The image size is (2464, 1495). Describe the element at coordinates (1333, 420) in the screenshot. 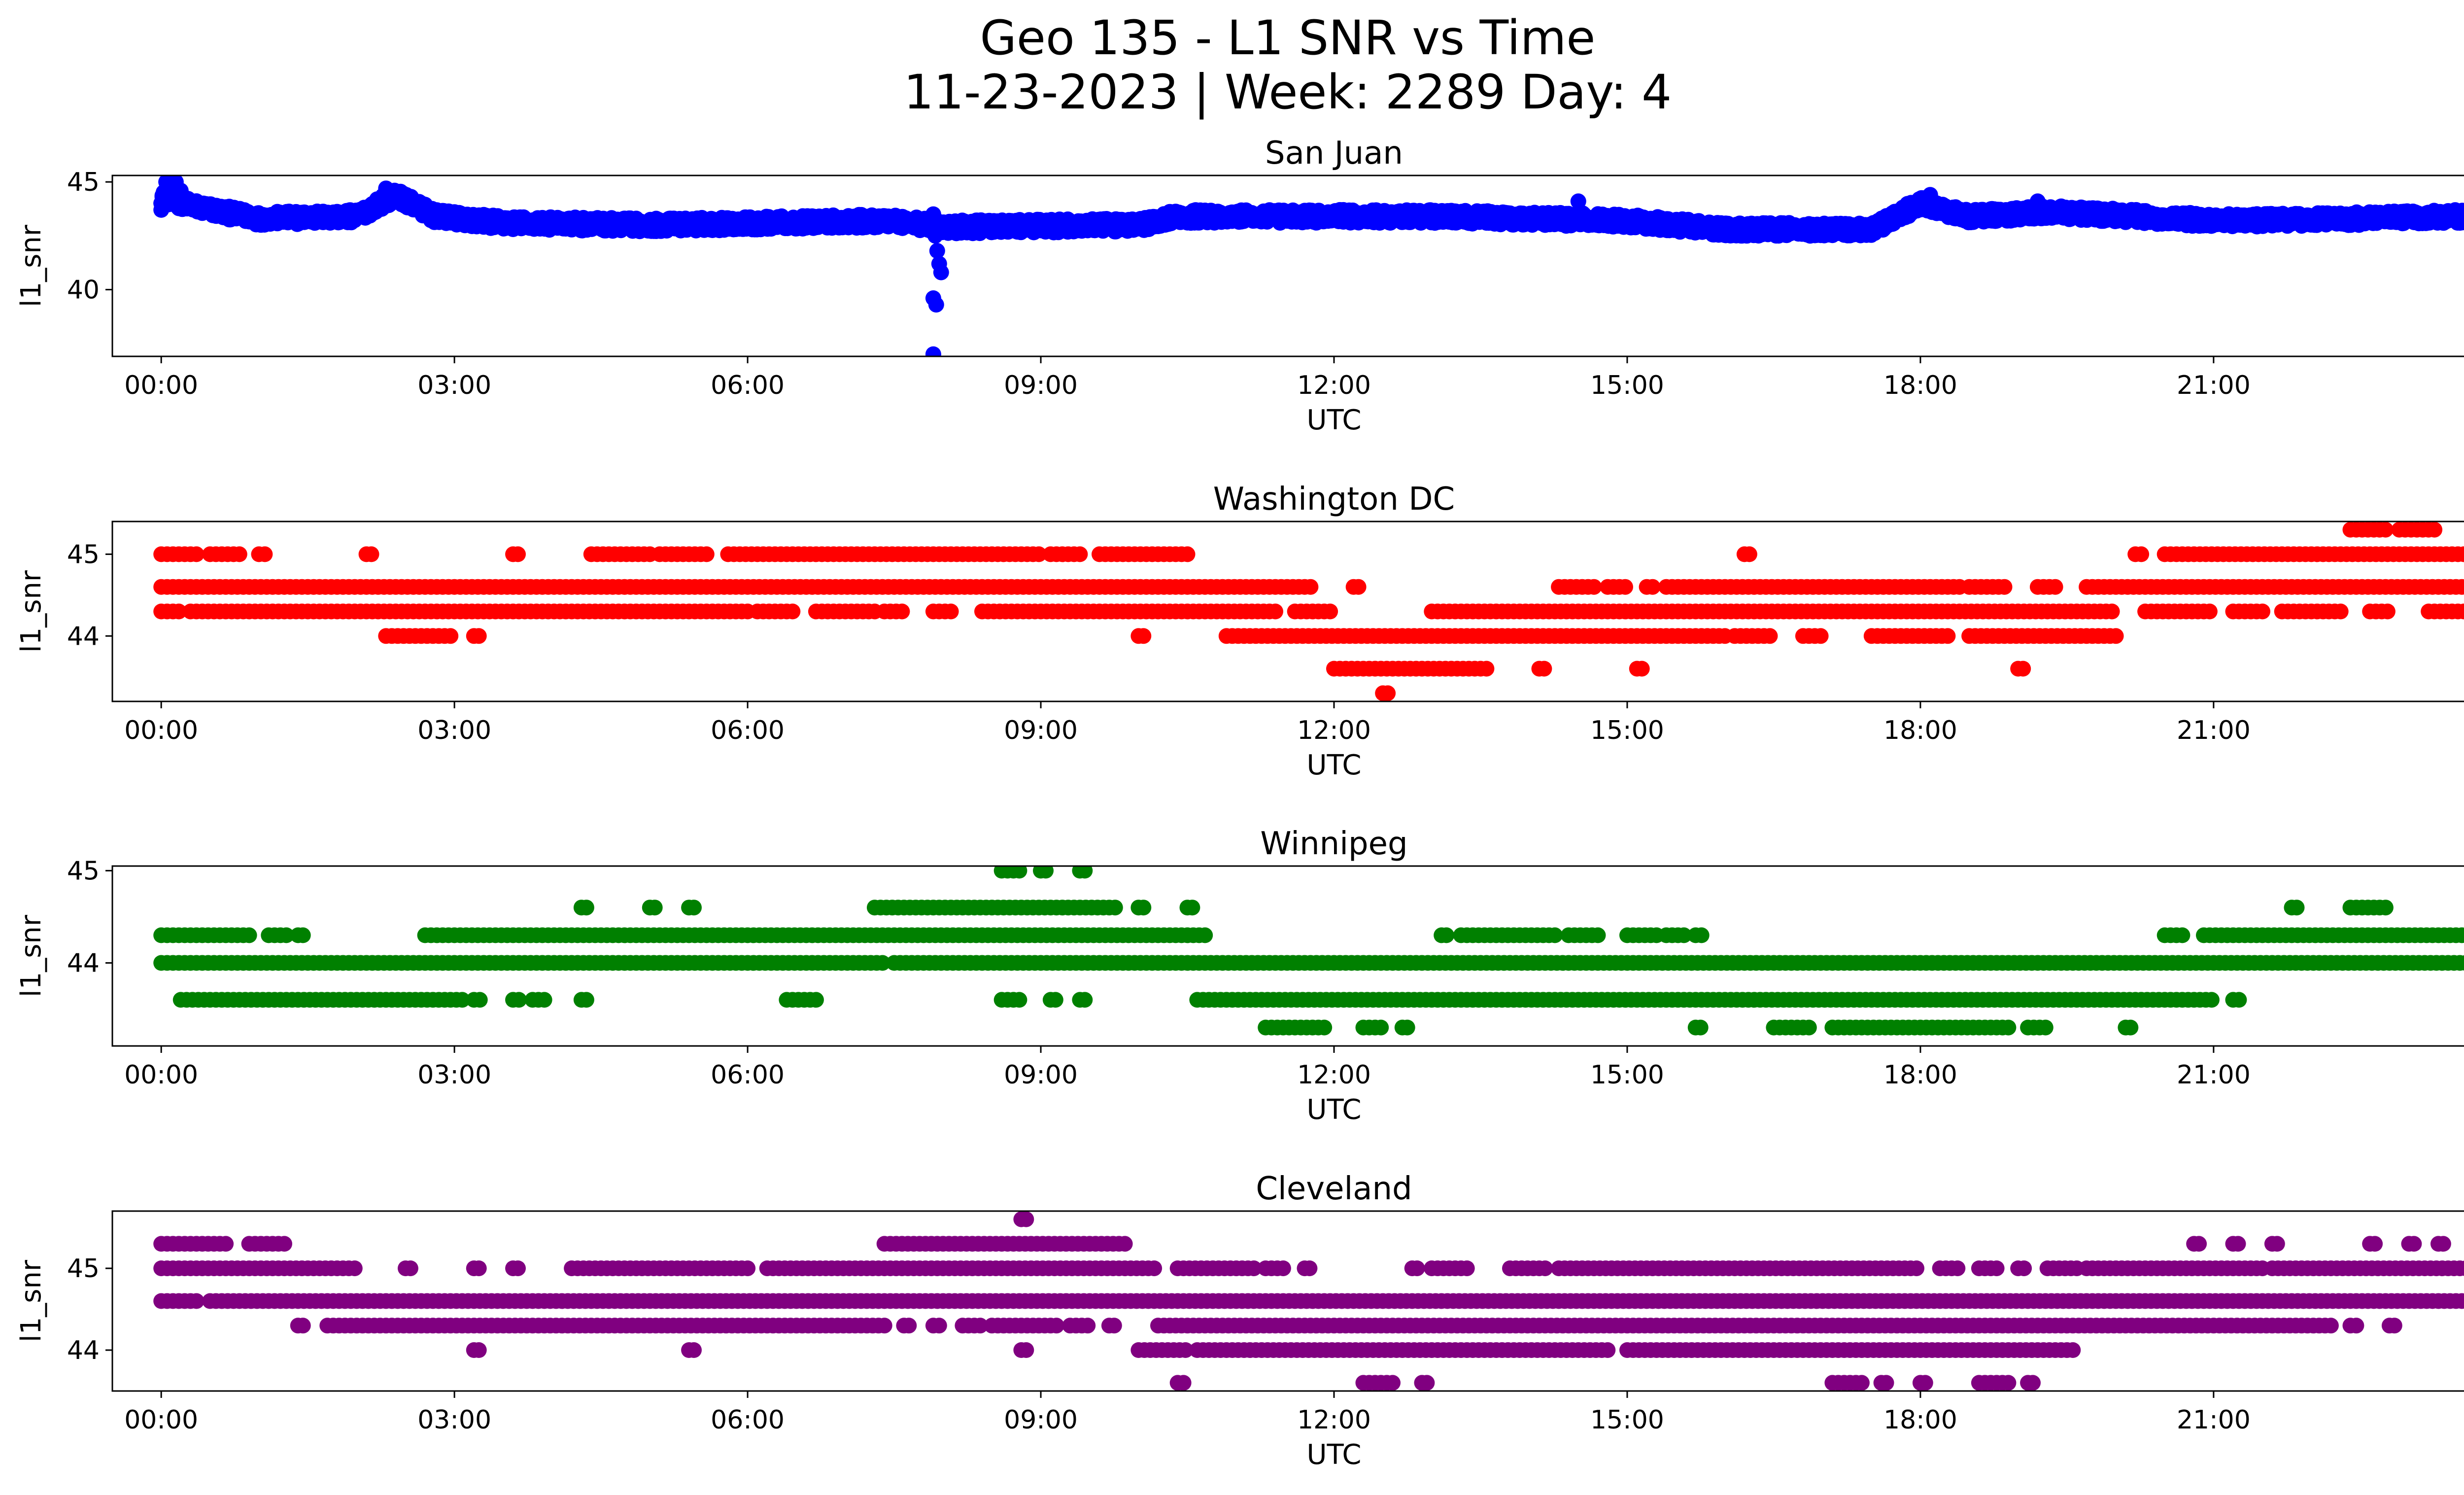

I see `panel-san-juan-xlabel: UTC` at that location.